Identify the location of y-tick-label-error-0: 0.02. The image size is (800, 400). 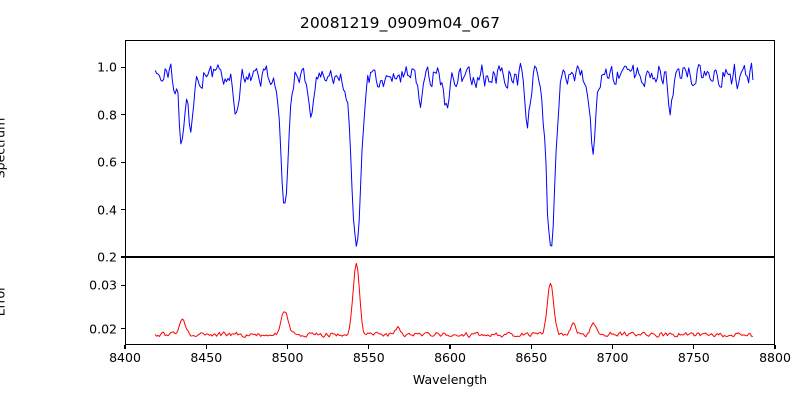
(103, 329).